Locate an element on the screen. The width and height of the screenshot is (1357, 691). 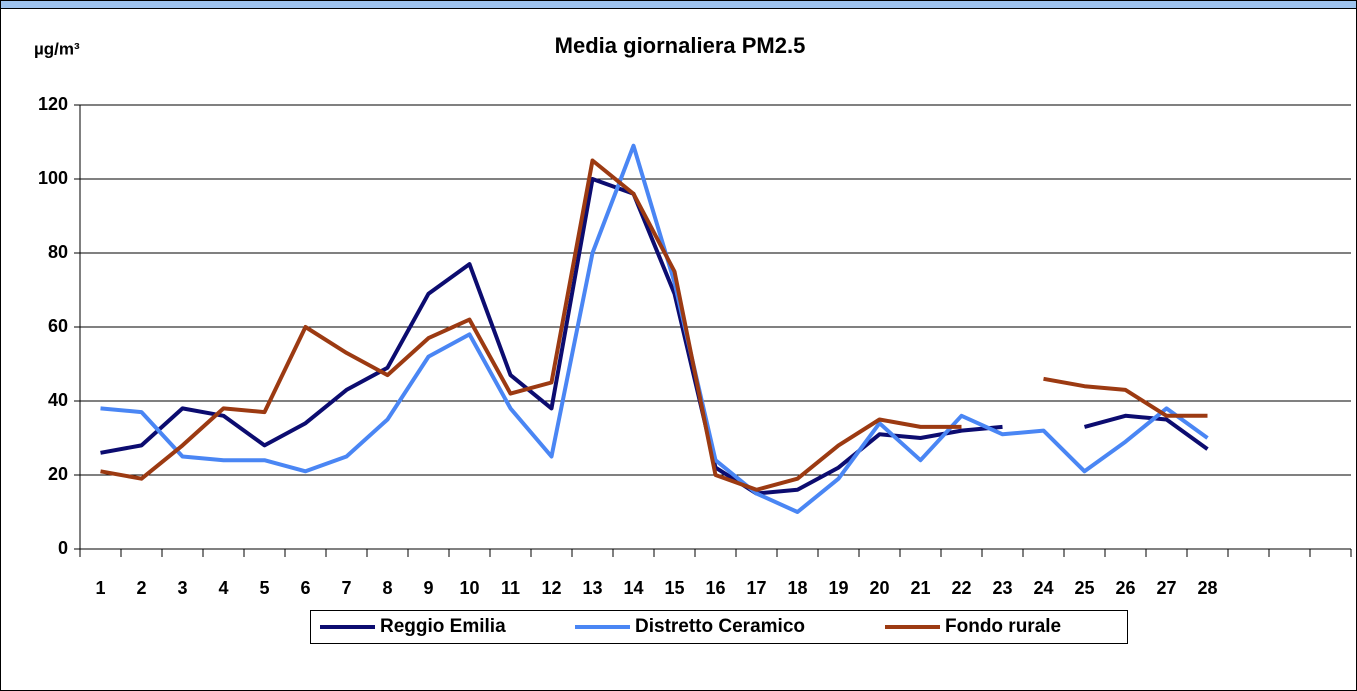
legend-box is located at coordinates (719, 627).